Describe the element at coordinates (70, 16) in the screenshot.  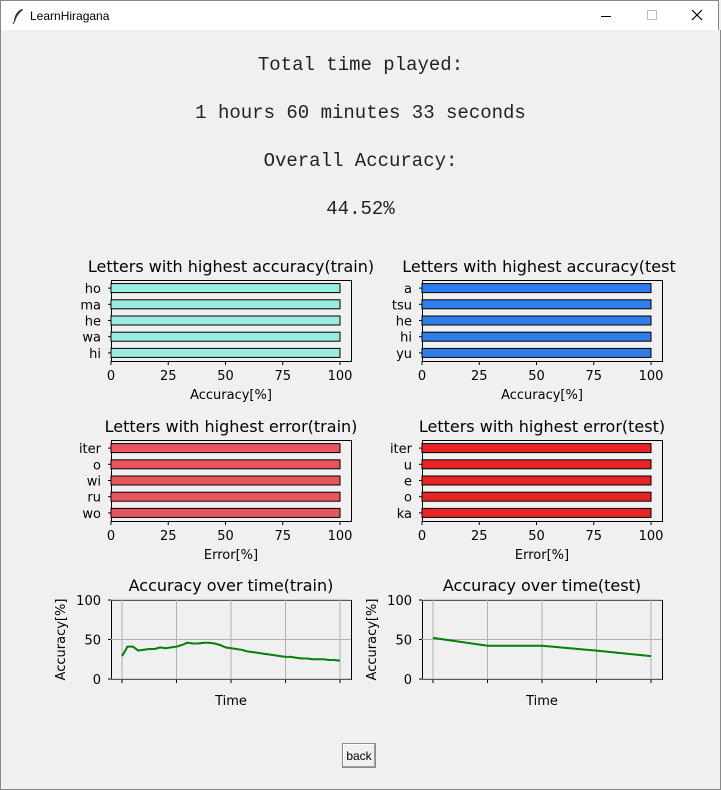
I see `window-title: LearnHiragana` at that location.